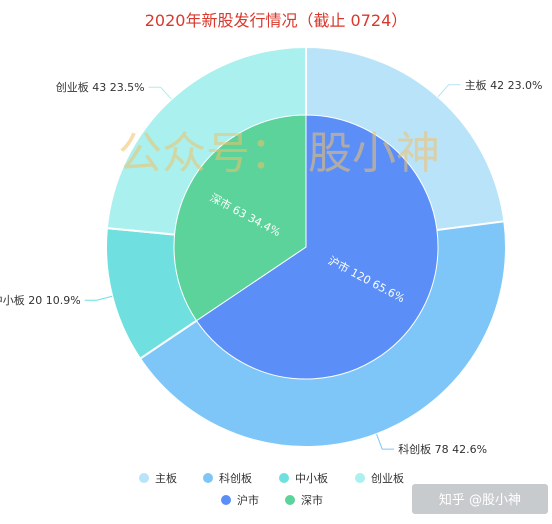 Image resolution: width=552 pixels, height=524 pixels. What do you see at coordinates (312, 500) in the screenshot?
I see `legend-label-inner-1: 深市` at bounding box center [312, 500].